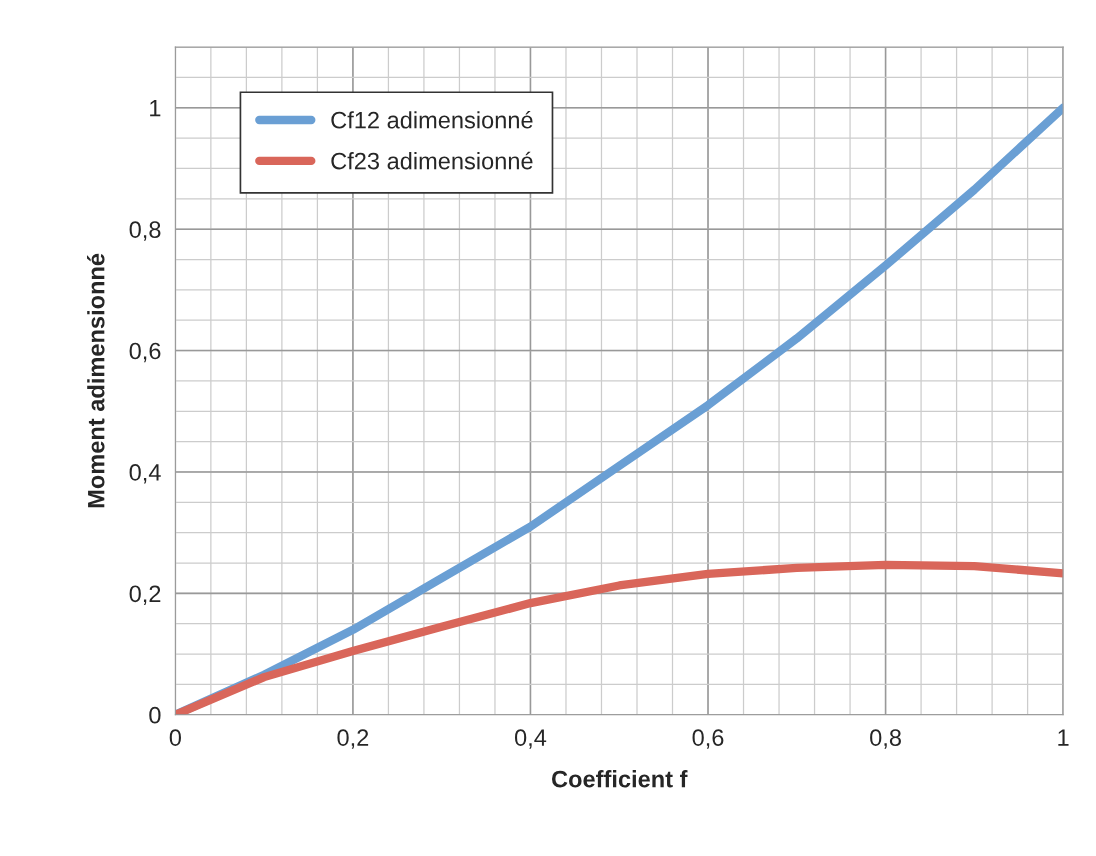  What do you see at coordinates (155, 715) in the screenshot?
I see `y-tick-label: 0` at bounding box center [155, 715].